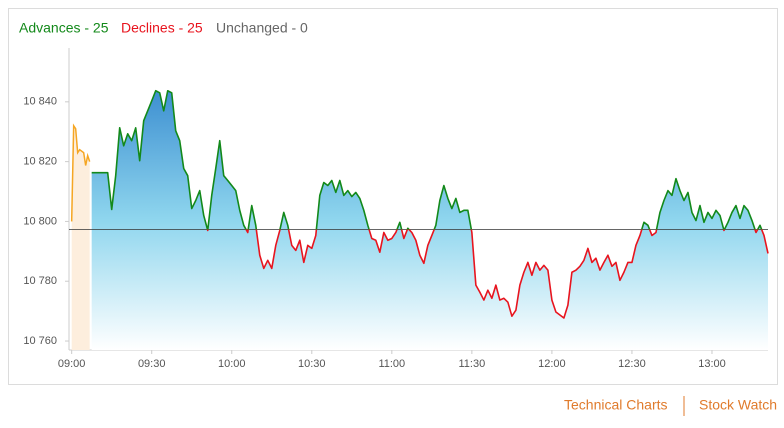 This screenshot has width=784, height=428. Describe the element at coordinates (80, 172) in the screenshot. I see `pre-open-line` at that location.